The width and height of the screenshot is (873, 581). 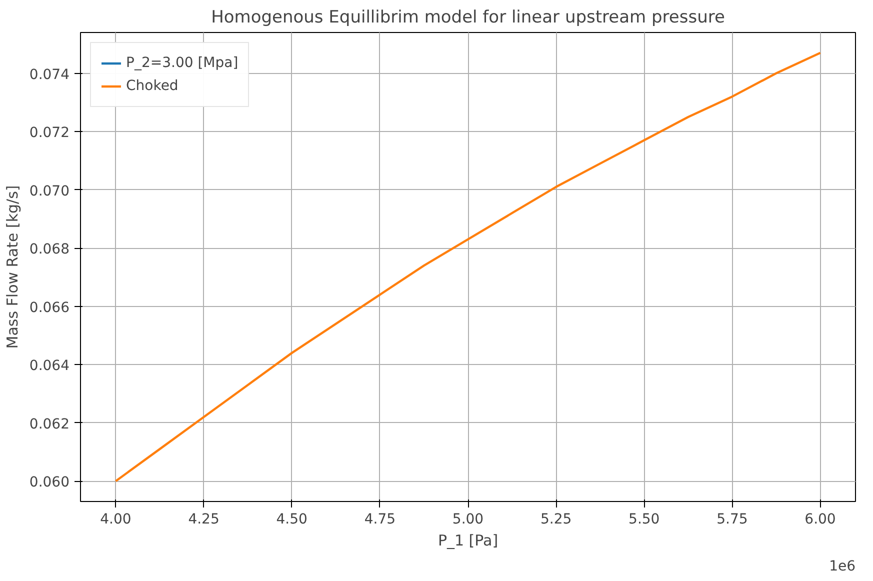 I want to click on x-tick-label: 4.50, so click(x=292, y=520).